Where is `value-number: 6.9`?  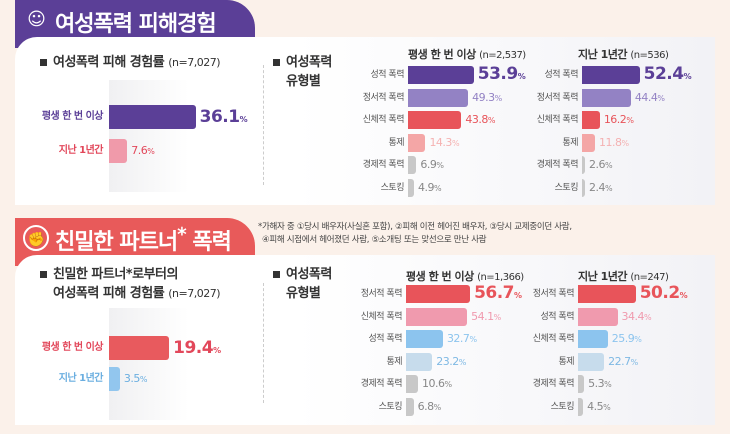 value-number: 6.9 is located at coordinates (428, 165).